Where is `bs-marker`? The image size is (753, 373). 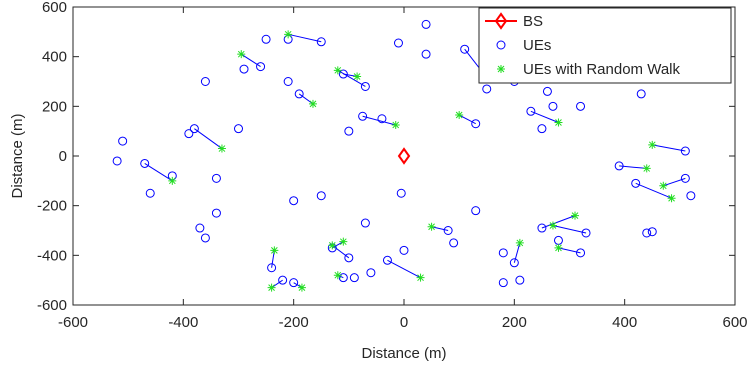
bs-marker is located at coordinates (404, 156).